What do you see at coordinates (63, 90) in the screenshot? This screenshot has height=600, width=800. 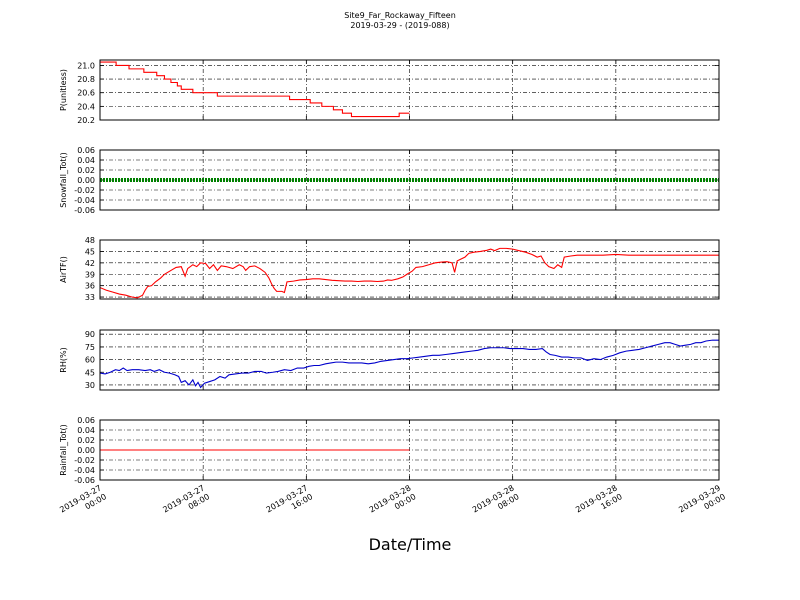 I see `y-axis-label: P(unitless)` at bounding box center [63, 90].